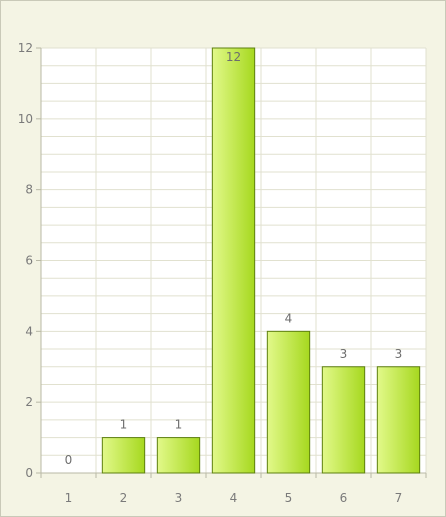 This screenshot has height=517, width=446. What do you see at coordinates (29, 261) in the screenshot?
I see `y-tick-label: 6` at bounding box center [29, 261].